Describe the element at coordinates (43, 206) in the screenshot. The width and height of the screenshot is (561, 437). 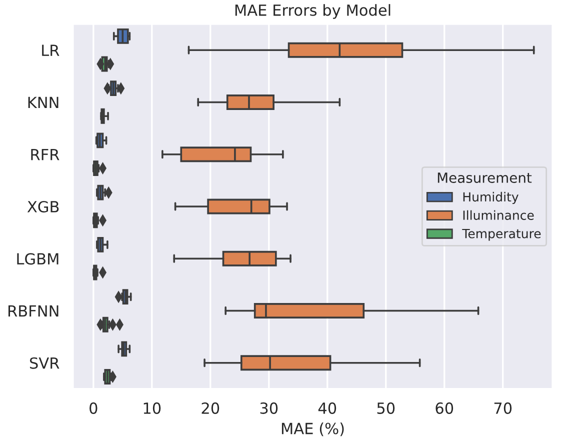
I see `y-tick-label: XGB` at that location.